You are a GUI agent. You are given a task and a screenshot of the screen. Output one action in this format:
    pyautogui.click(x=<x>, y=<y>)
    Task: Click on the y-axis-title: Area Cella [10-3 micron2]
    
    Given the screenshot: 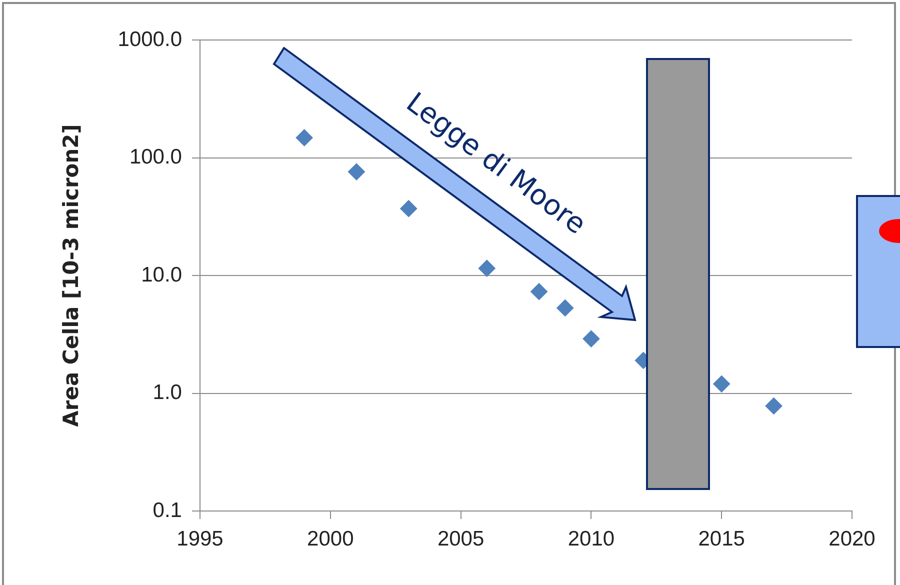 What is the action you would take?
    pyautogui.click(x=71, y=275)
    